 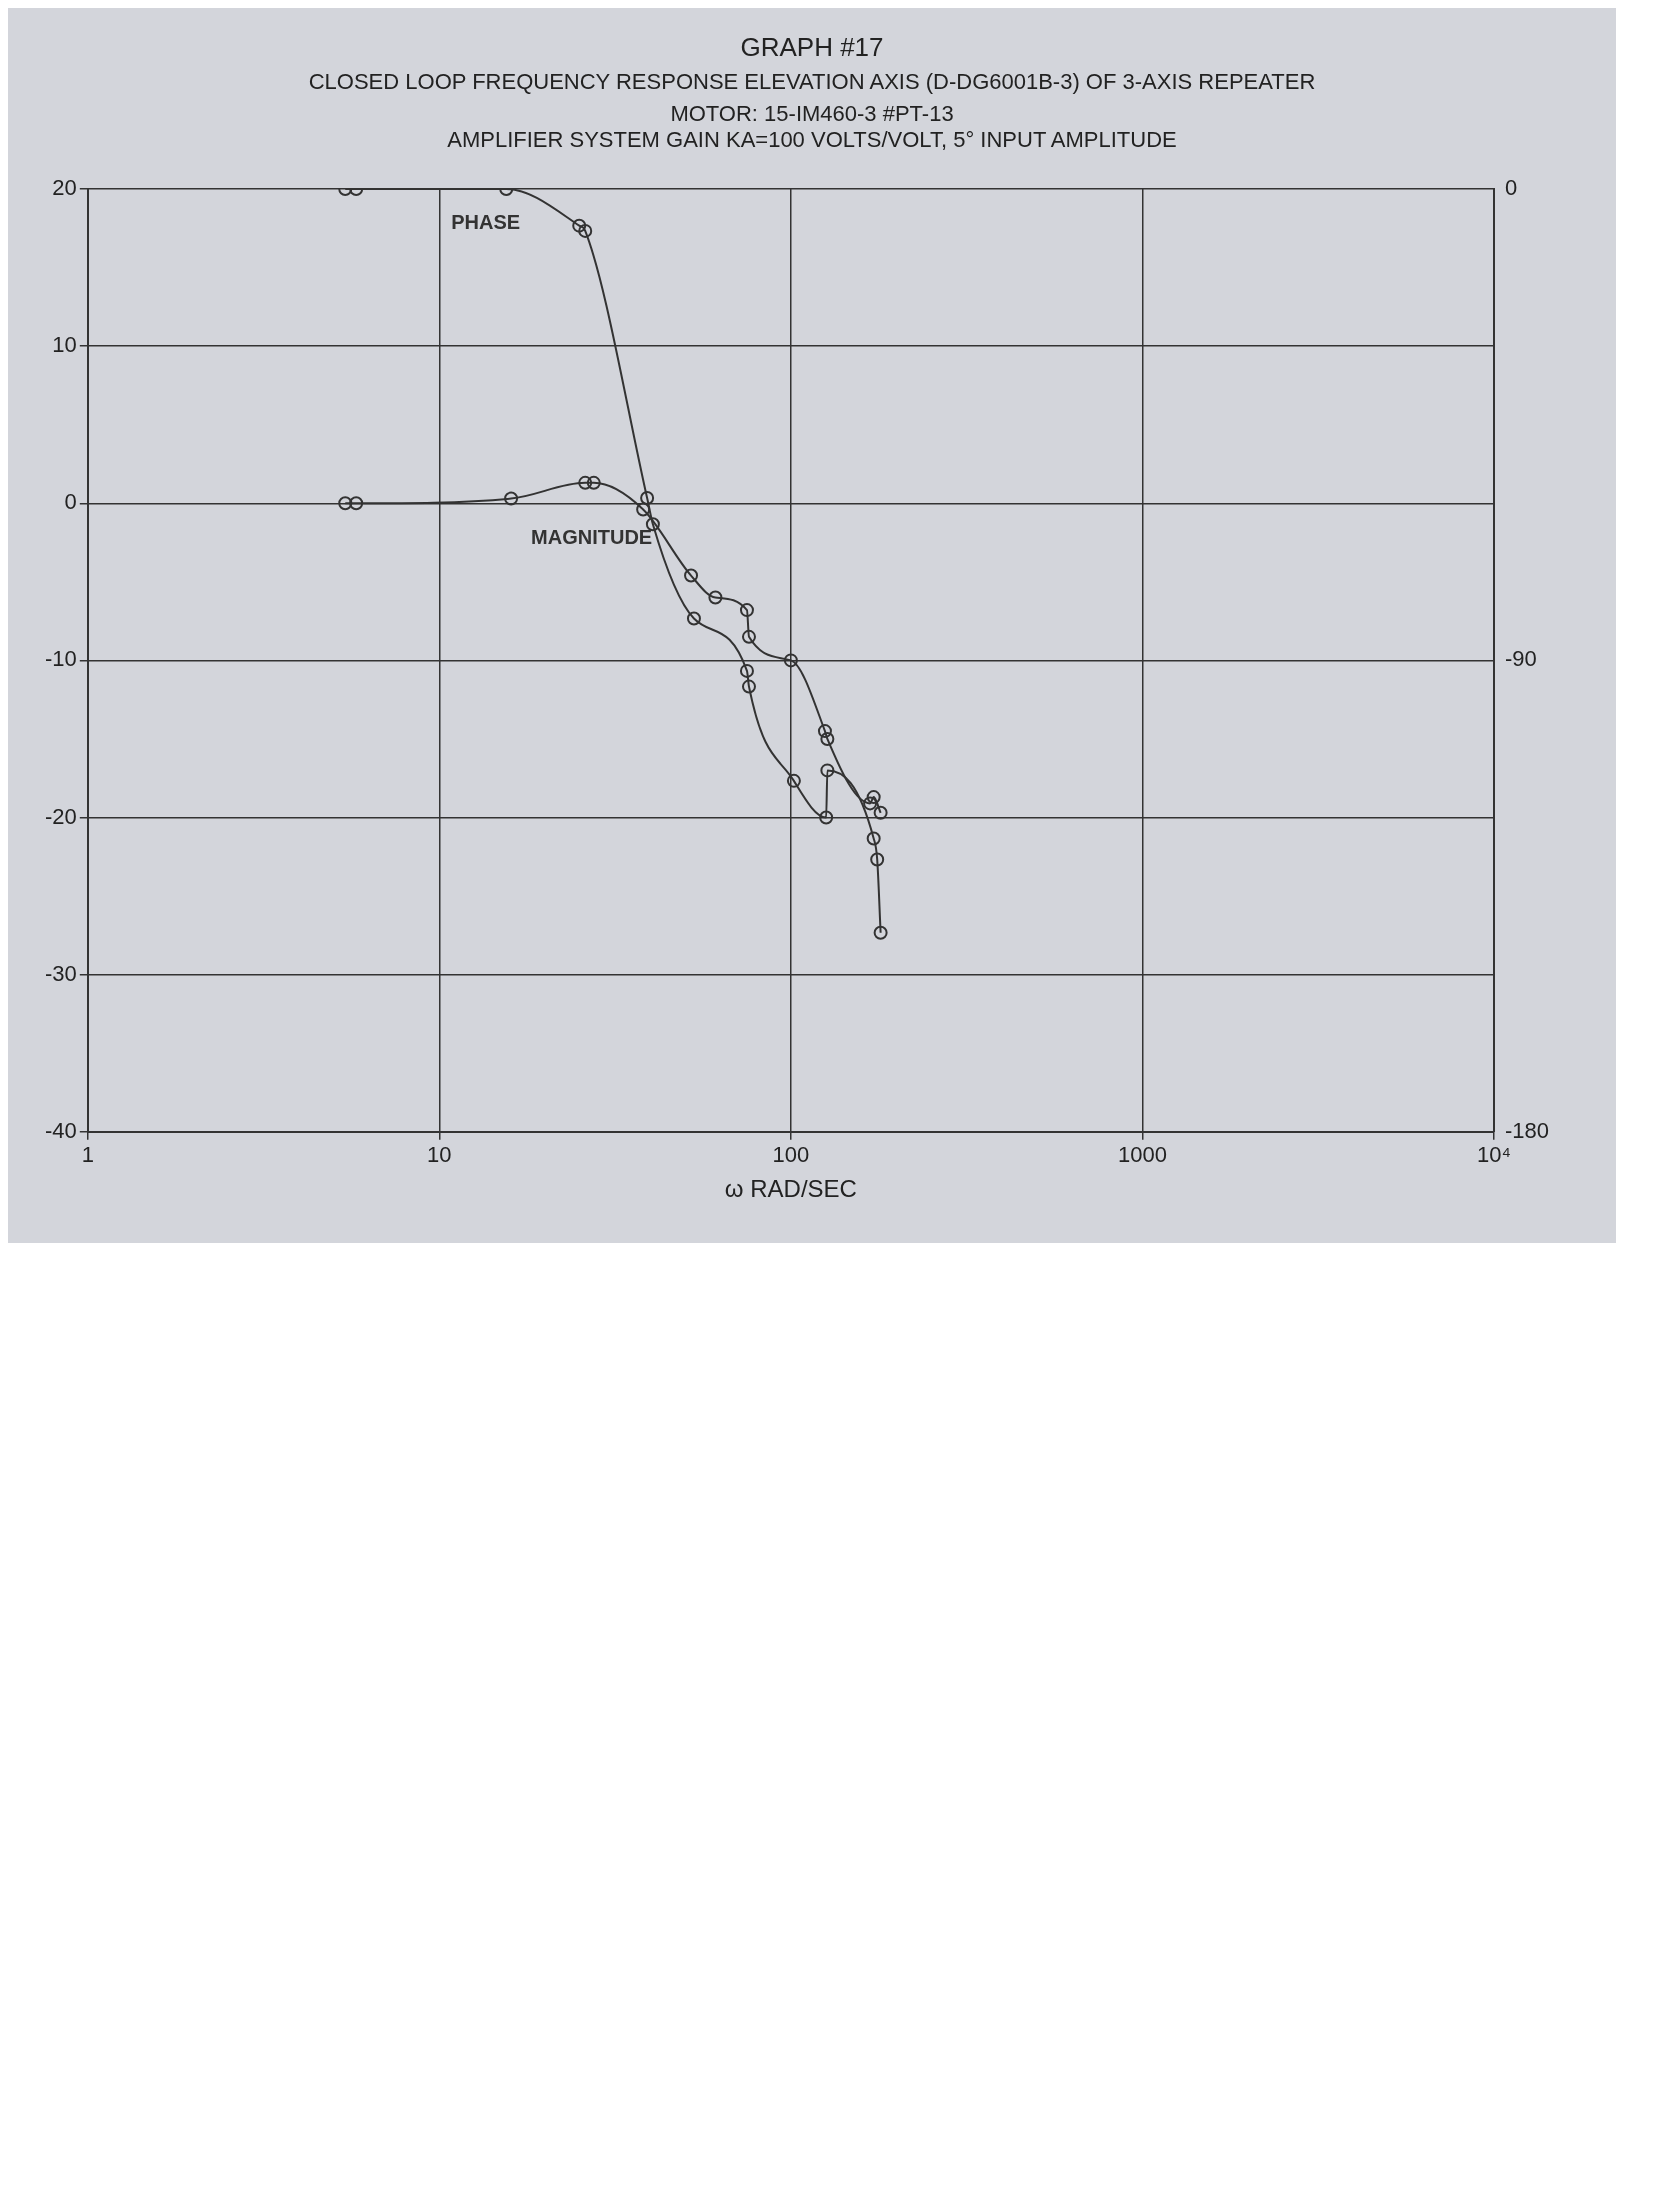 What do you see at coordinates (812, 82) in the screenshot?
I see `chart-subtitle: CLOSED LOOP FREQUENCY RESPONSE ELEVATION AXIS (D-DG6001B-3) OF 3-AXIS REPEATER` at bounding box center [812, 82].